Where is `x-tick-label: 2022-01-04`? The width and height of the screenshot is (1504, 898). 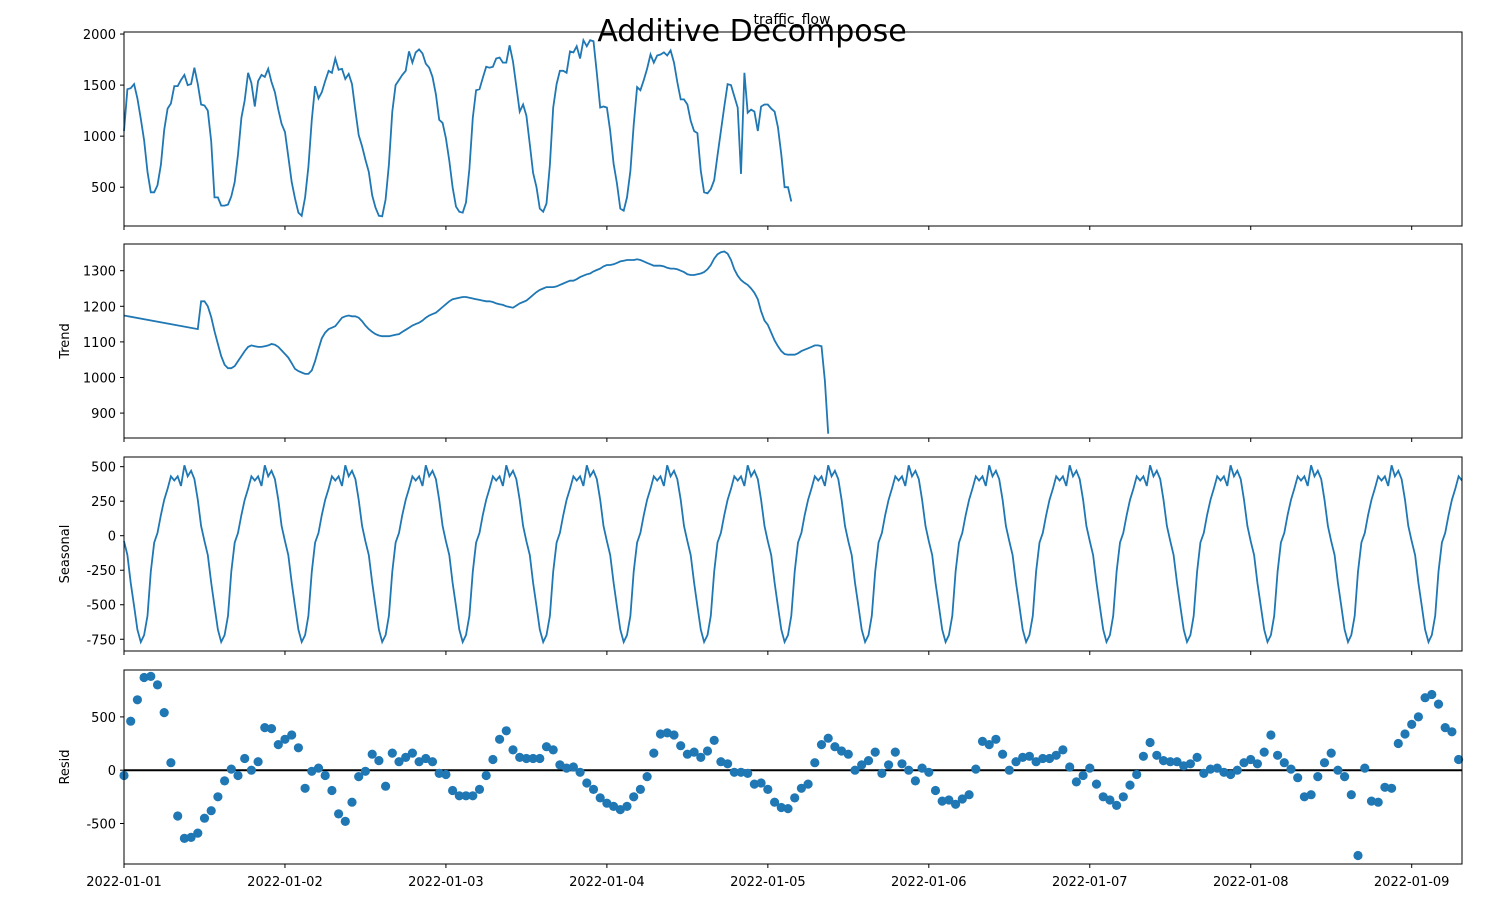 x-tick-label: 2022-01-04 is located at coordinates (607, 882).